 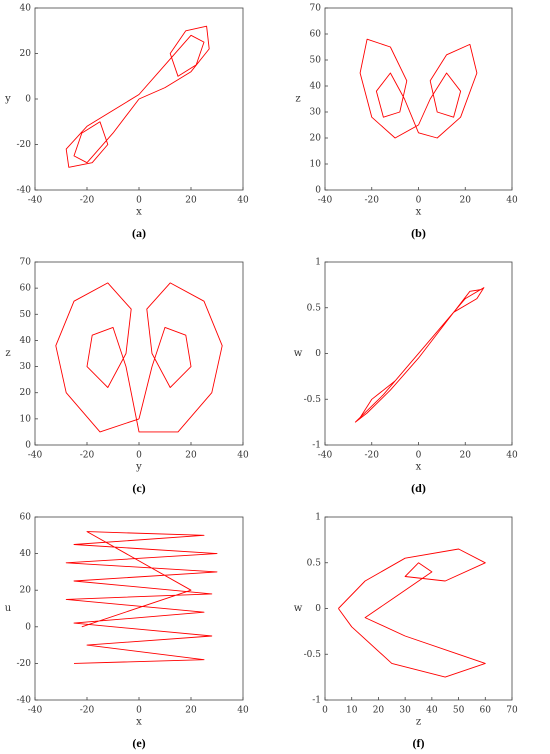 What do you see at coordinates (418, 488) in the screenshot?
I see `panel-caption: (d)` at bounding box center [418, 488].